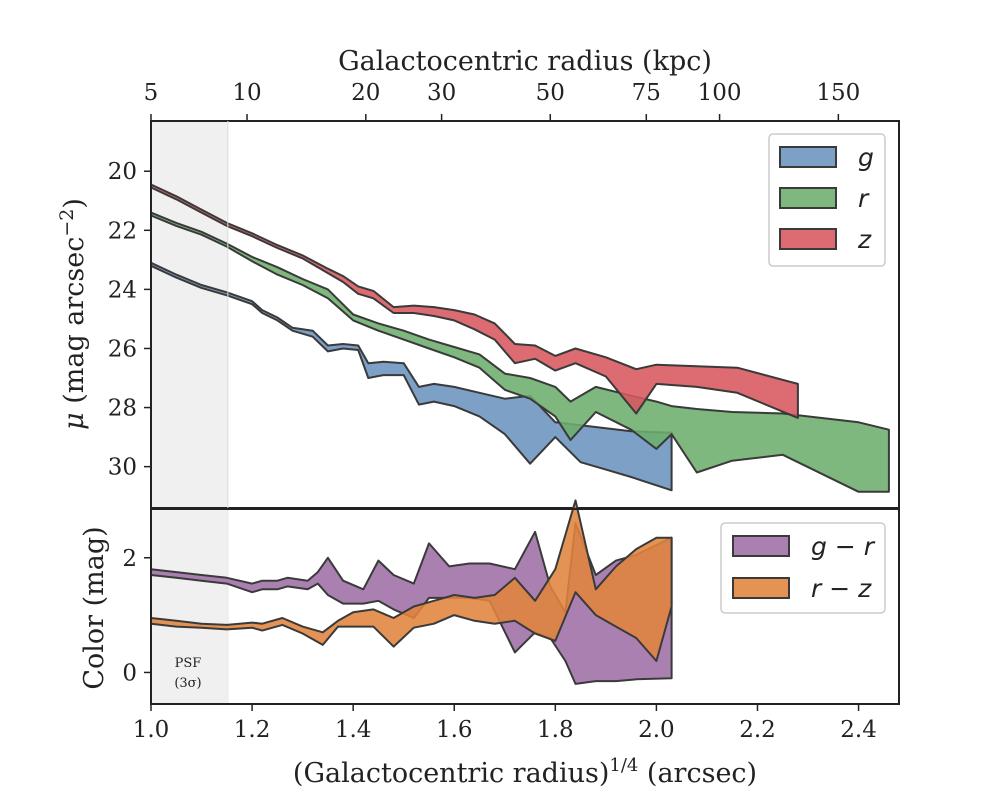  Describe the element at coordinates (129, 673) in the screenshot. I see `color-y-tick-label: 0` at that location.